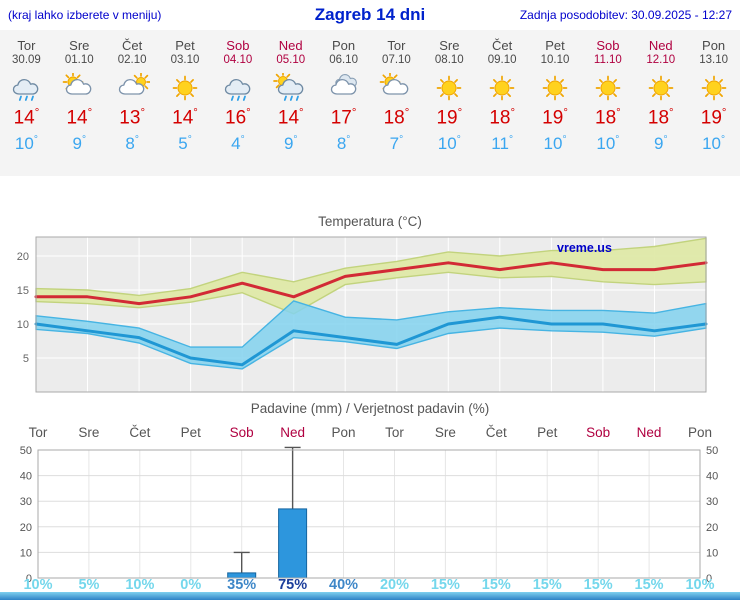  What do you see at coordinates (132, 88) in the screenshot?
I see `cloud-sun-icon` at bounding box center [132, 88].